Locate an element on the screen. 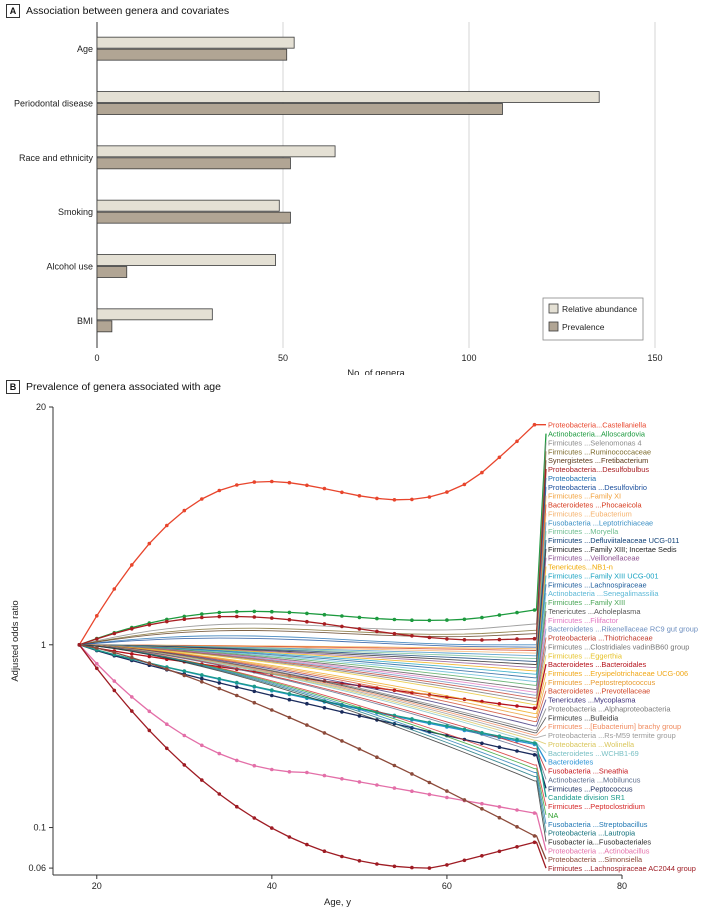  series-end-label: Tenericutes...NB1-n is located at coordinates (580, 567).